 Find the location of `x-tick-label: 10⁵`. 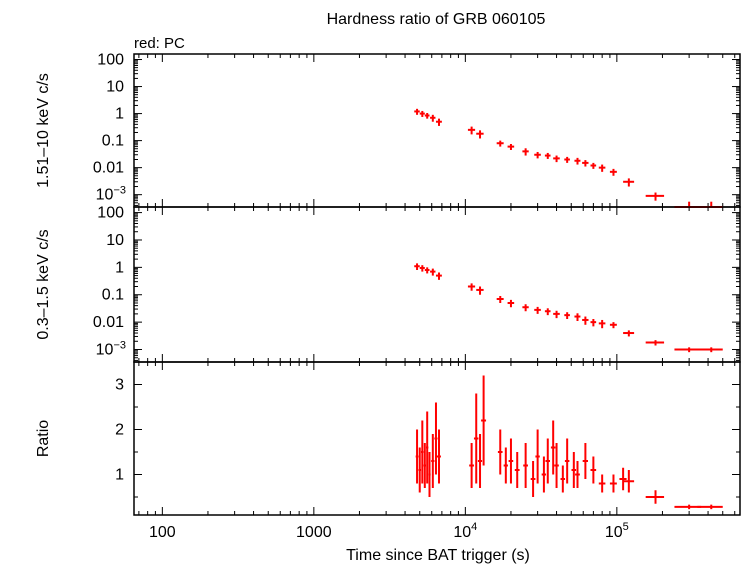

x-tick-label: 10⁵ is located at coordinates (617, 531).